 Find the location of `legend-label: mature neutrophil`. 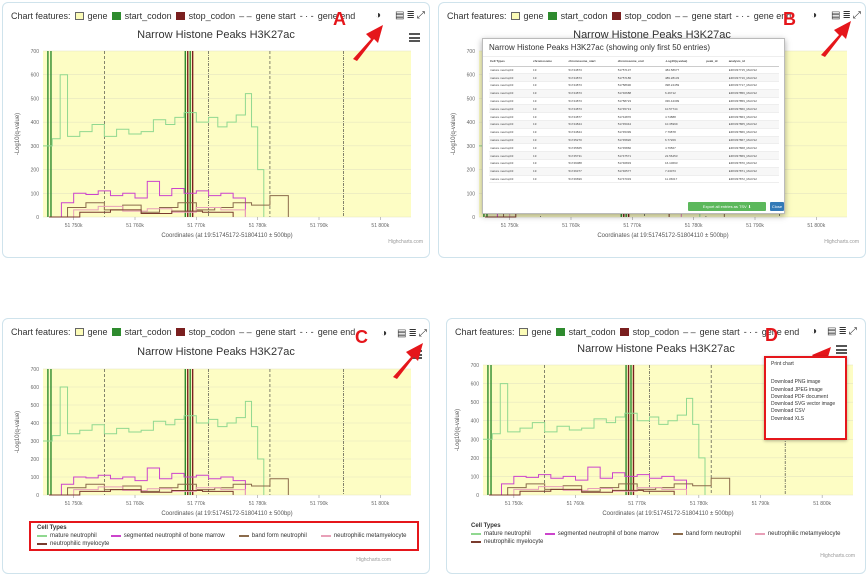

legend-label: mature neutrophil is located at coordinates (73, 536).